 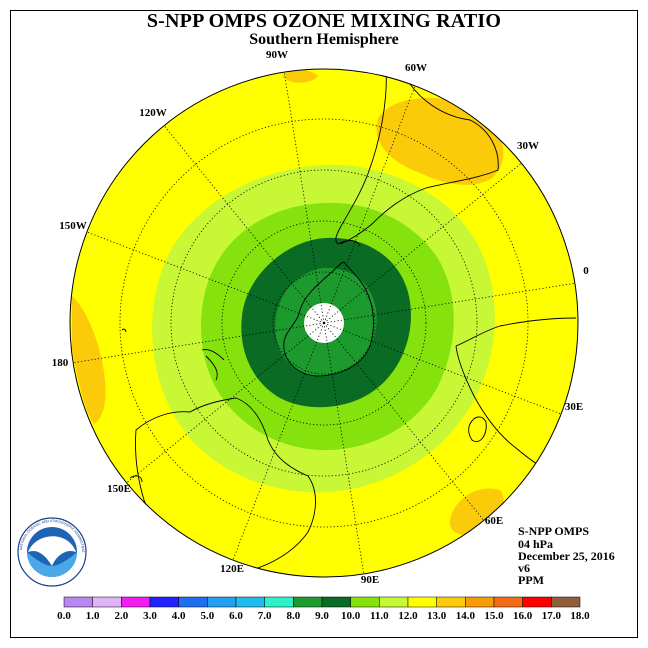 I want to click on colorbar-label-6: 6.0, so click(x=236, y=616).